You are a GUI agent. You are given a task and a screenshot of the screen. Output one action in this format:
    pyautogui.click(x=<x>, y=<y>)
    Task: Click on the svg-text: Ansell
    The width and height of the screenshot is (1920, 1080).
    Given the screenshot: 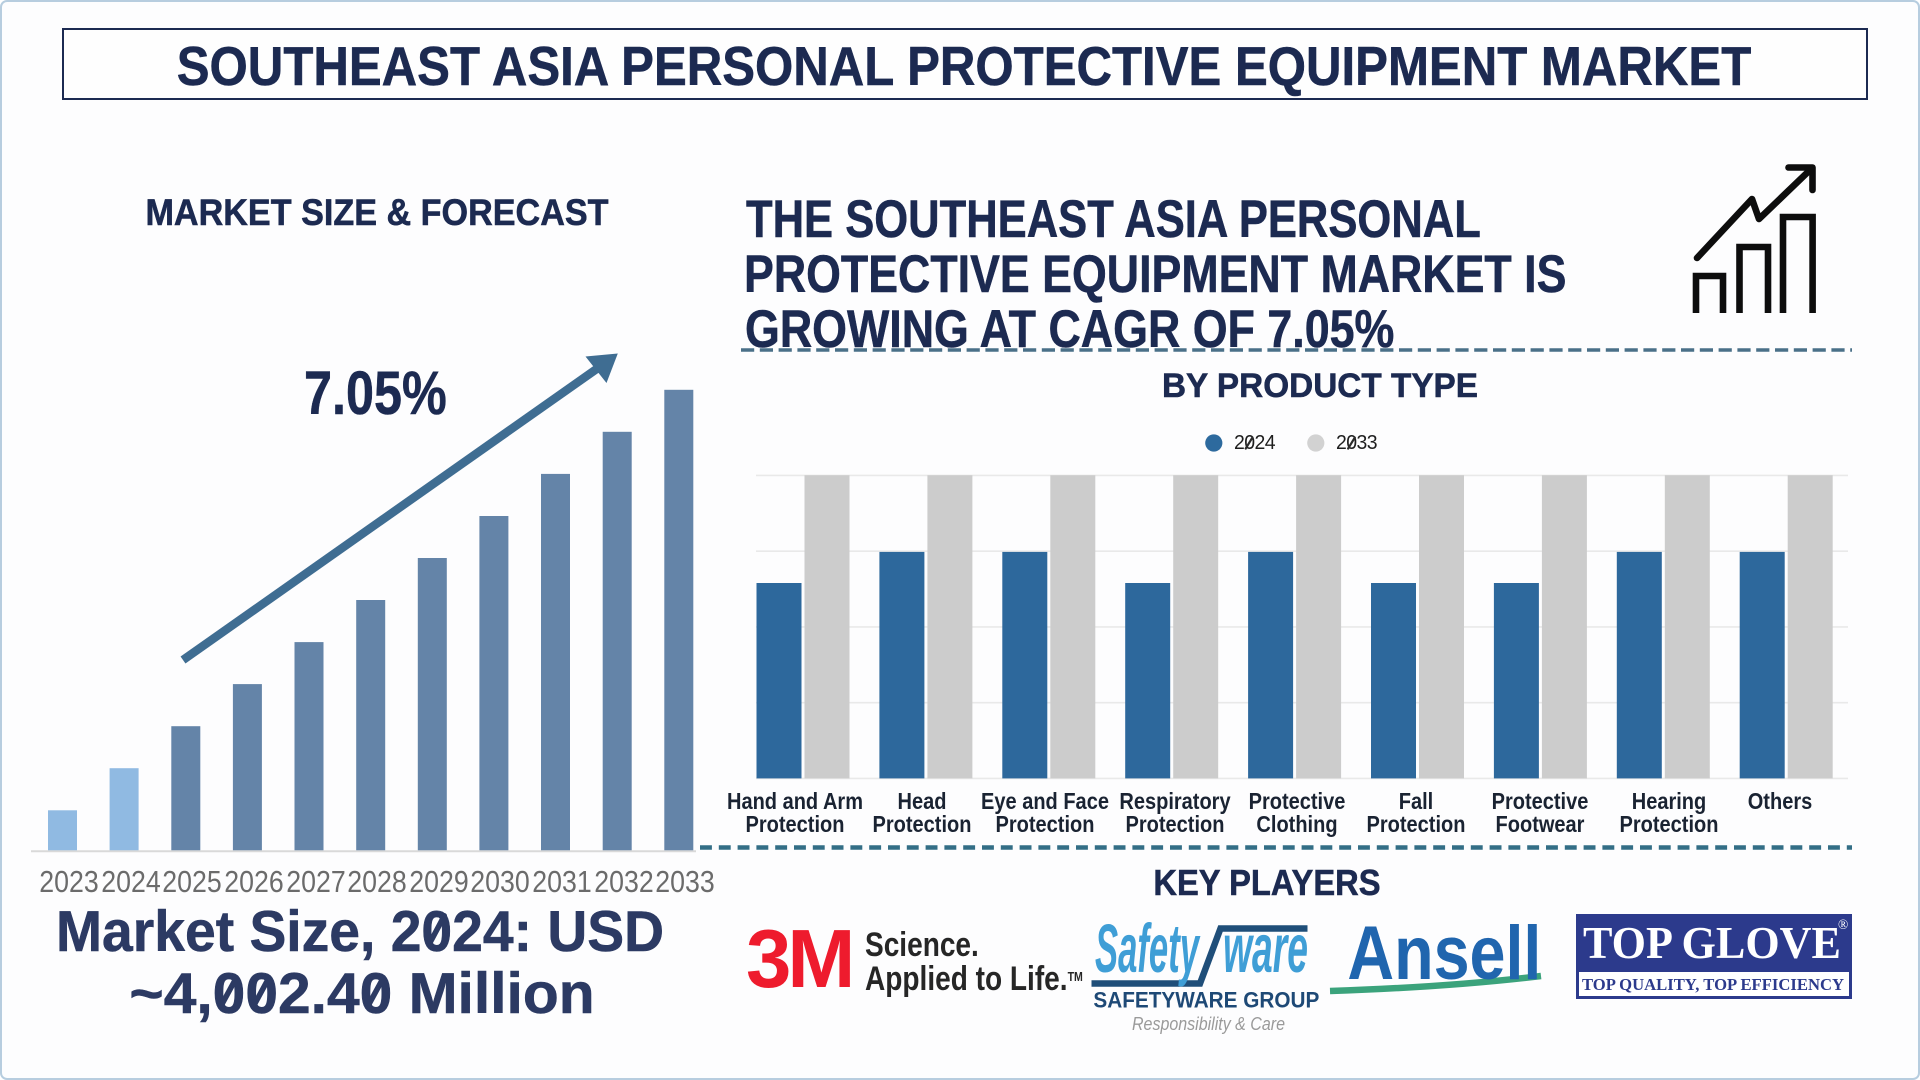 What is the action you would take?
    pyautogui.click(x=1444, y=953)
    